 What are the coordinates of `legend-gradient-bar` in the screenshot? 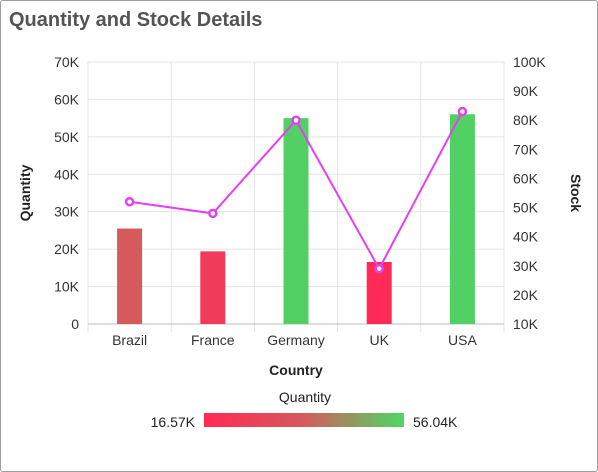 It's located at (304, 420).